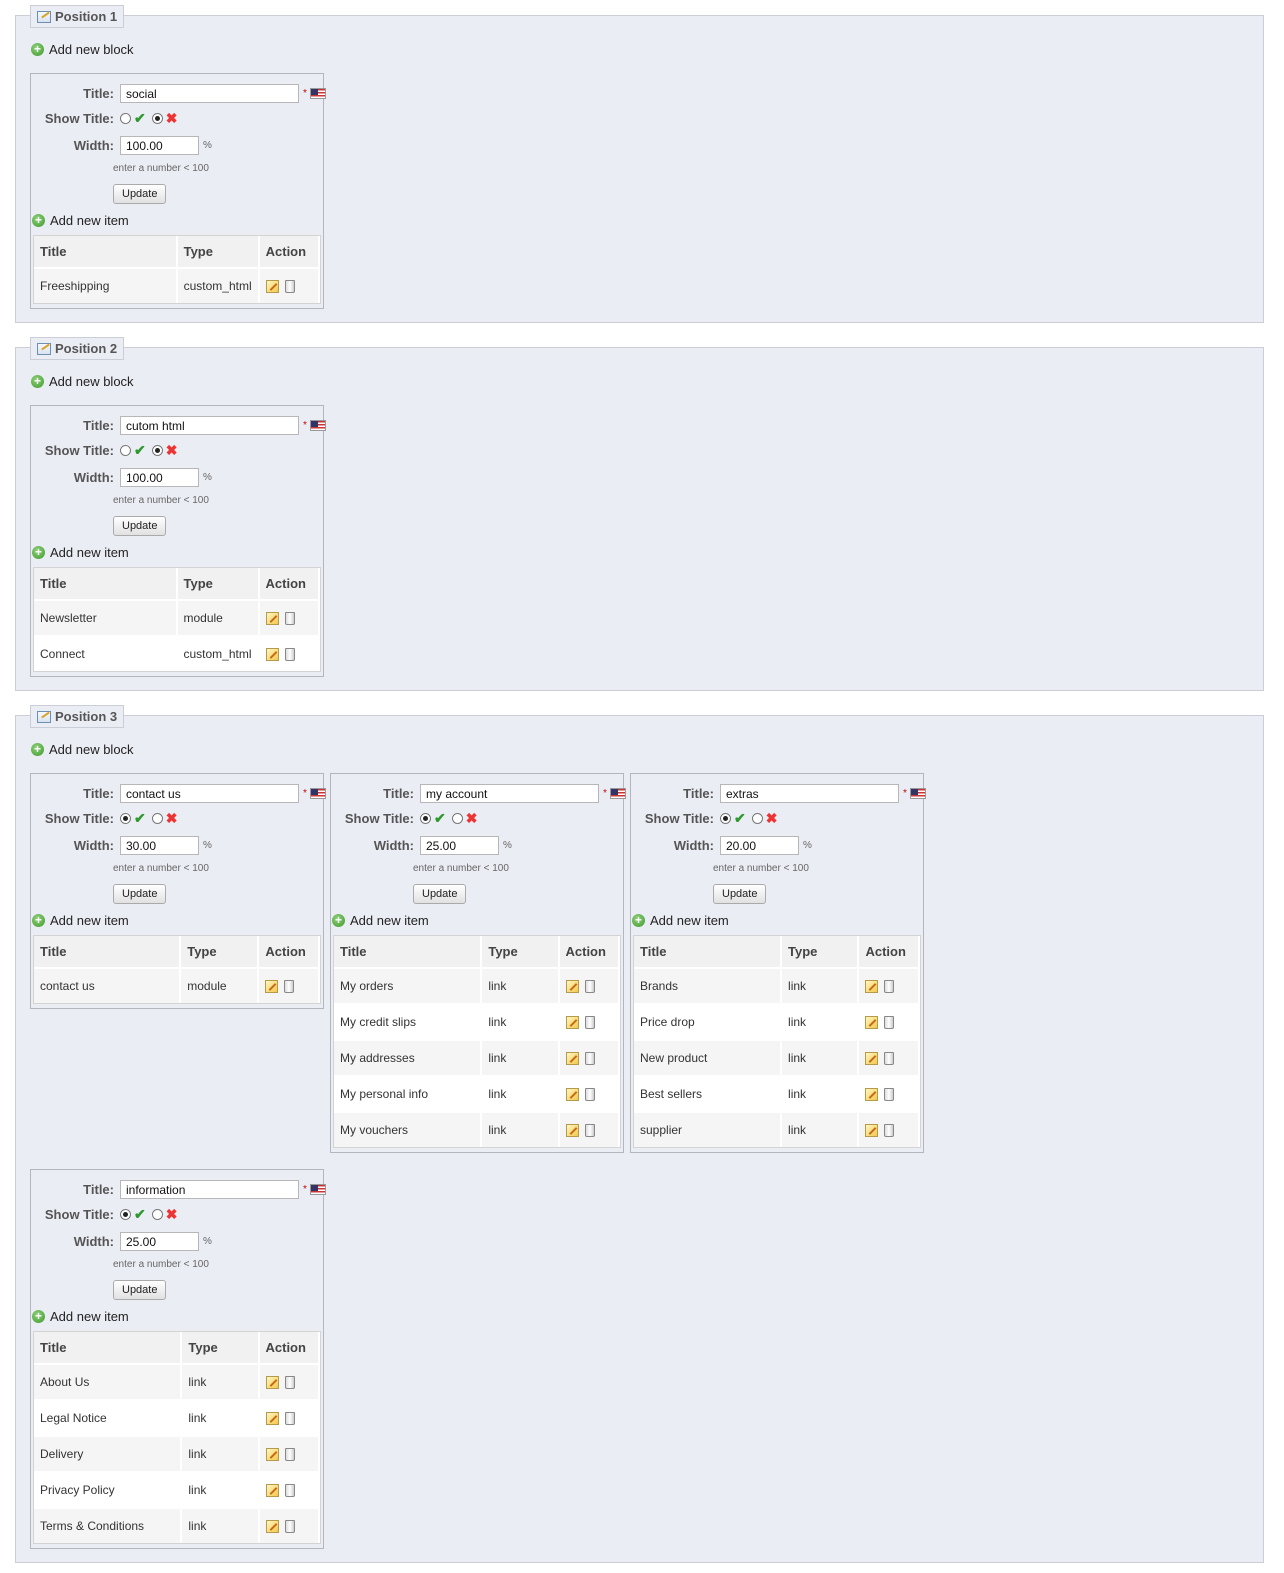  Describe the element at coordinates (209, 793) in the screenshot. I see `block-title-input: contact us` at that location.